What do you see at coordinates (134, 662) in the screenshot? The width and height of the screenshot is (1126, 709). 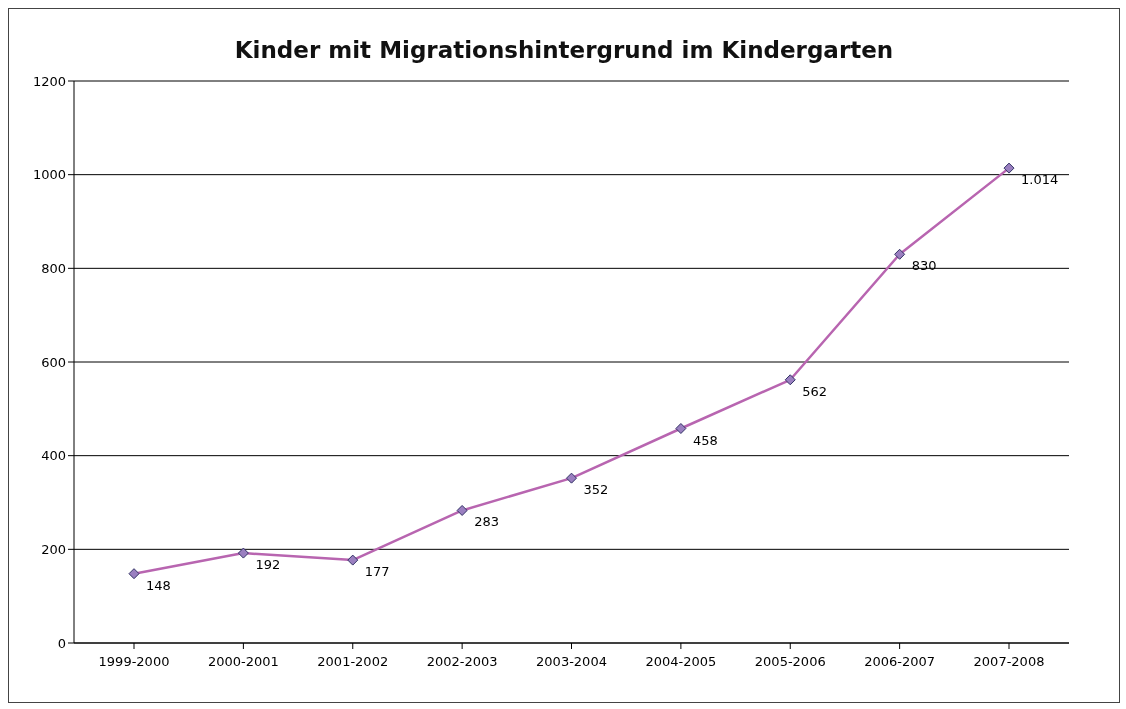 I see `x-tick-label: 1999-2000` at bounding box center [134, 662].